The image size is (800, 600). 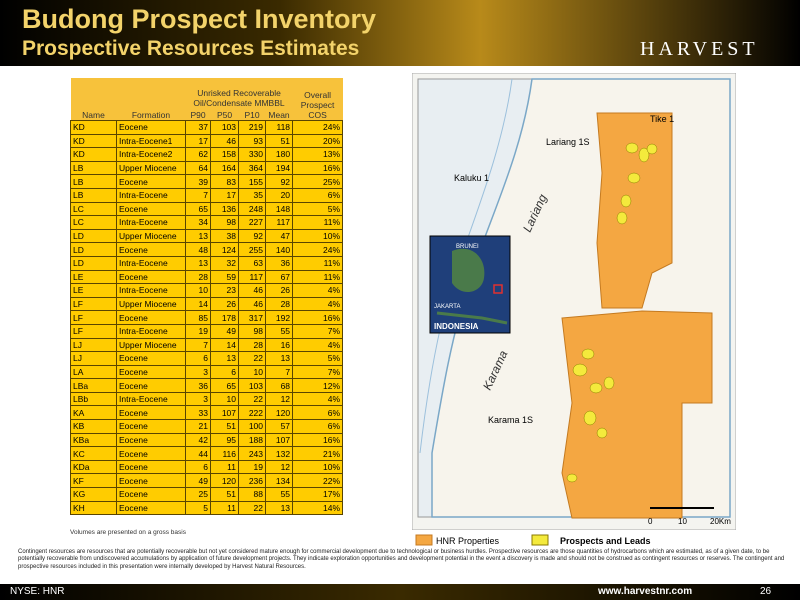 I want to click on table-cell: 134, so click(x=279, y=481).